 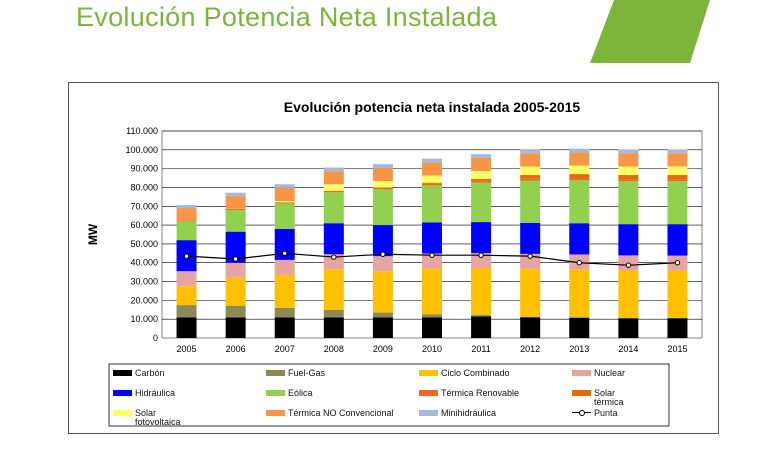 What do you see at coordinates (650, 31) in the screenshot?
I see `slide-decoration` at bounding box center [650, 31].